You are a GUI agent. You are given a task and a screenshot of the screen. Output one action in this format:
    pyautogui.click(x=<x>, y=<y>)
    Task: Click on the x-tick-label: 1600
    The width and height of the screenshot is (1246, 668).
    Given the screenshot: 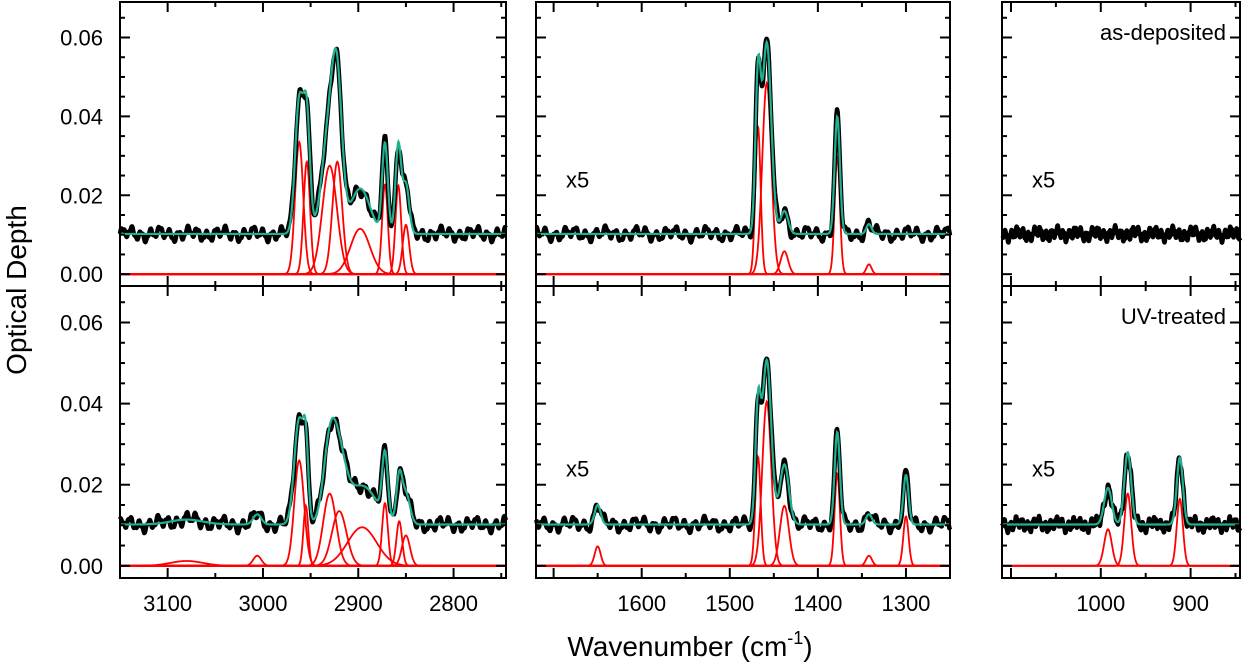 What is the action you would take?
    pyautogui.click(x=641, y=603)
    